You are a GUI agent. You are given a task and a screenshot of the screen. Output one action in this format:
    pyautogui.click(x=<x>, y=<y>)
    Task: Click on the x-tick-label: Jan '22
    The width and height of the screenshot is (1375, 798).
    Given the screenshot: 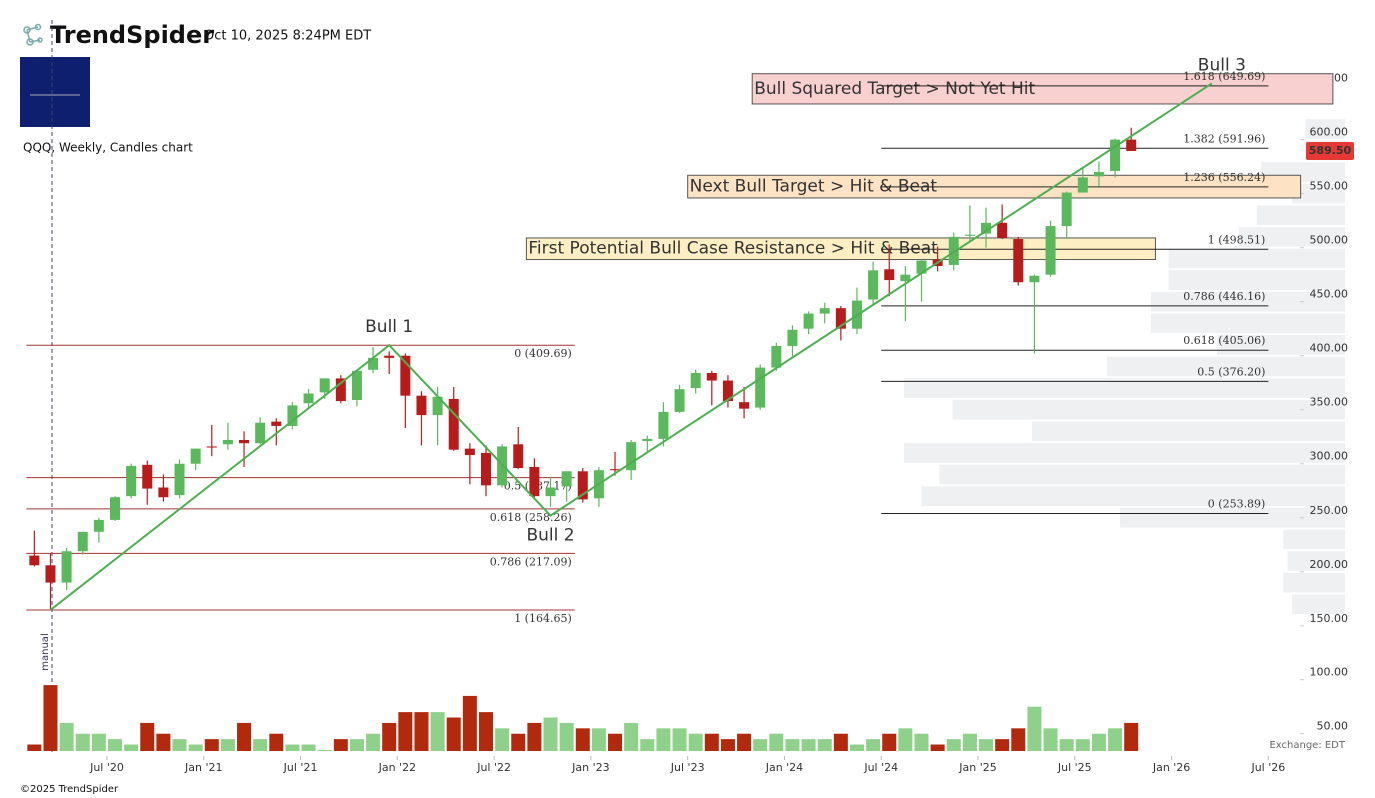 What is the action you would take?
    pyautogui.click(x=397, y=767)
    